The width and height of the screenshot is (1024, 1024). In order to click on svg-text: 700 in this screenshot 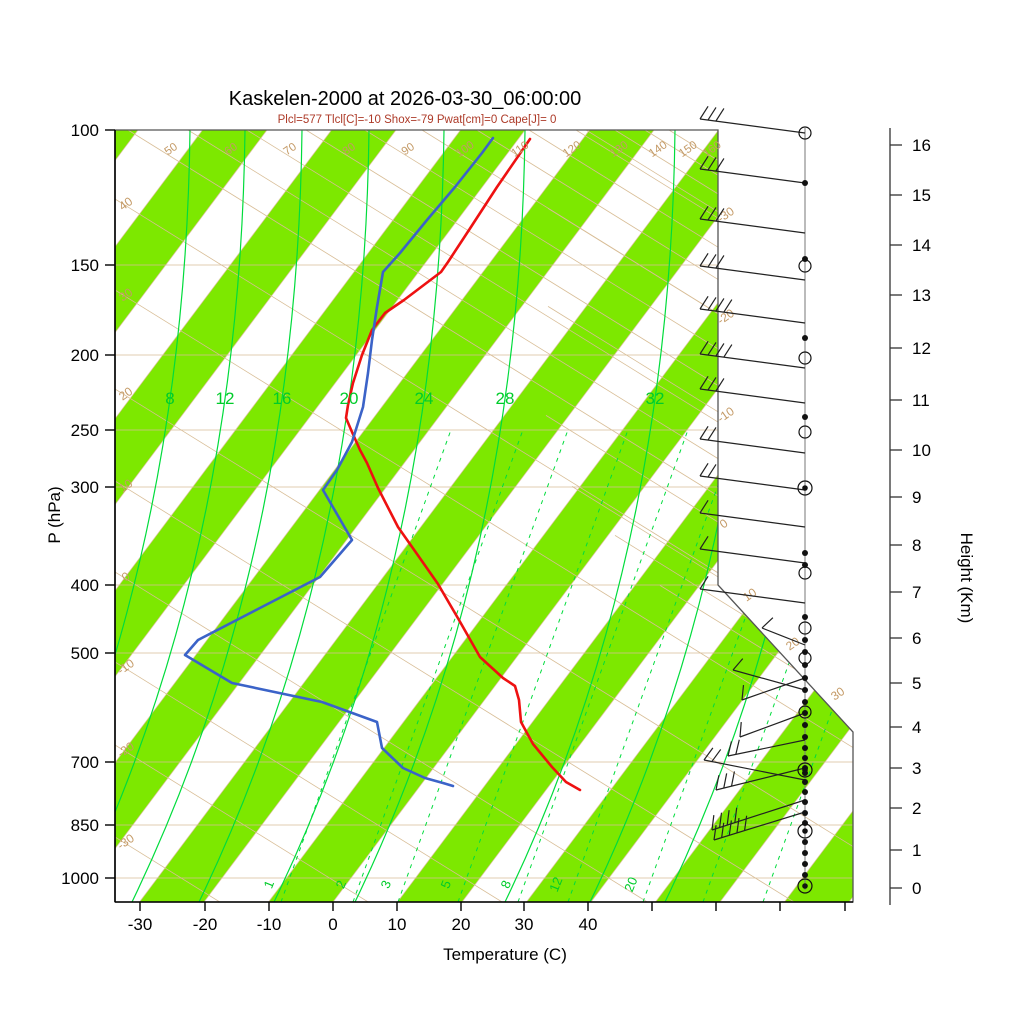, I will do `click(85, 762)`.